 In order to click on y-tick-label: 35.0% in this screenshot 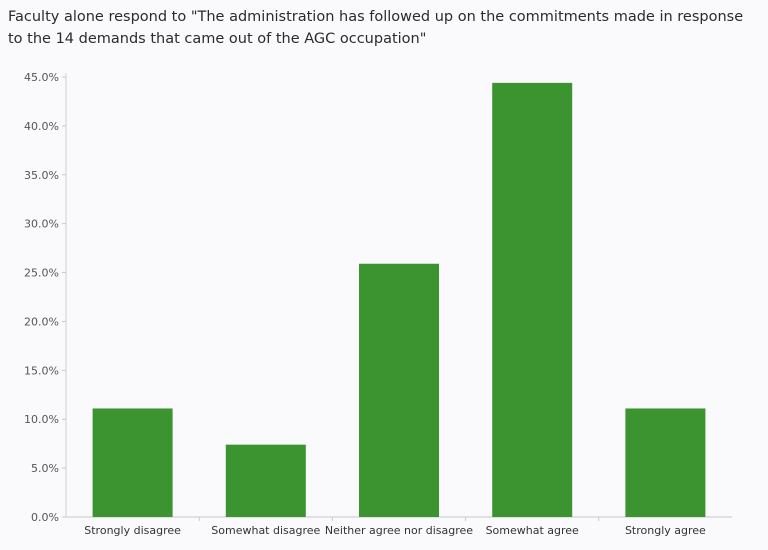, I will do `click(41, 175)`.